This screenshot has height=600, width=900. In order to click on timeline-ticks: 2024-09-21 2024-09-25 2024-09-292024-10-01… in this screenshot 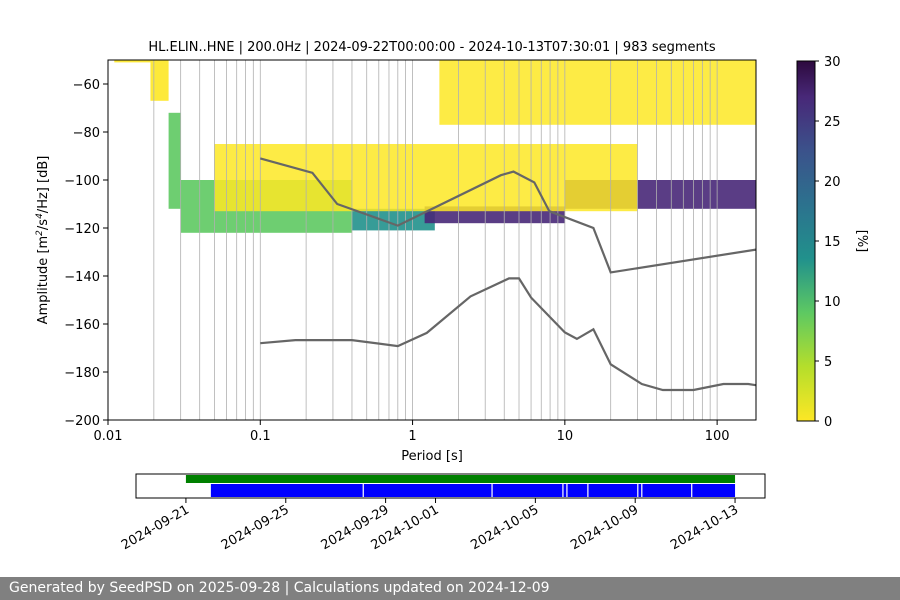, I will do `click(430, 525)`.